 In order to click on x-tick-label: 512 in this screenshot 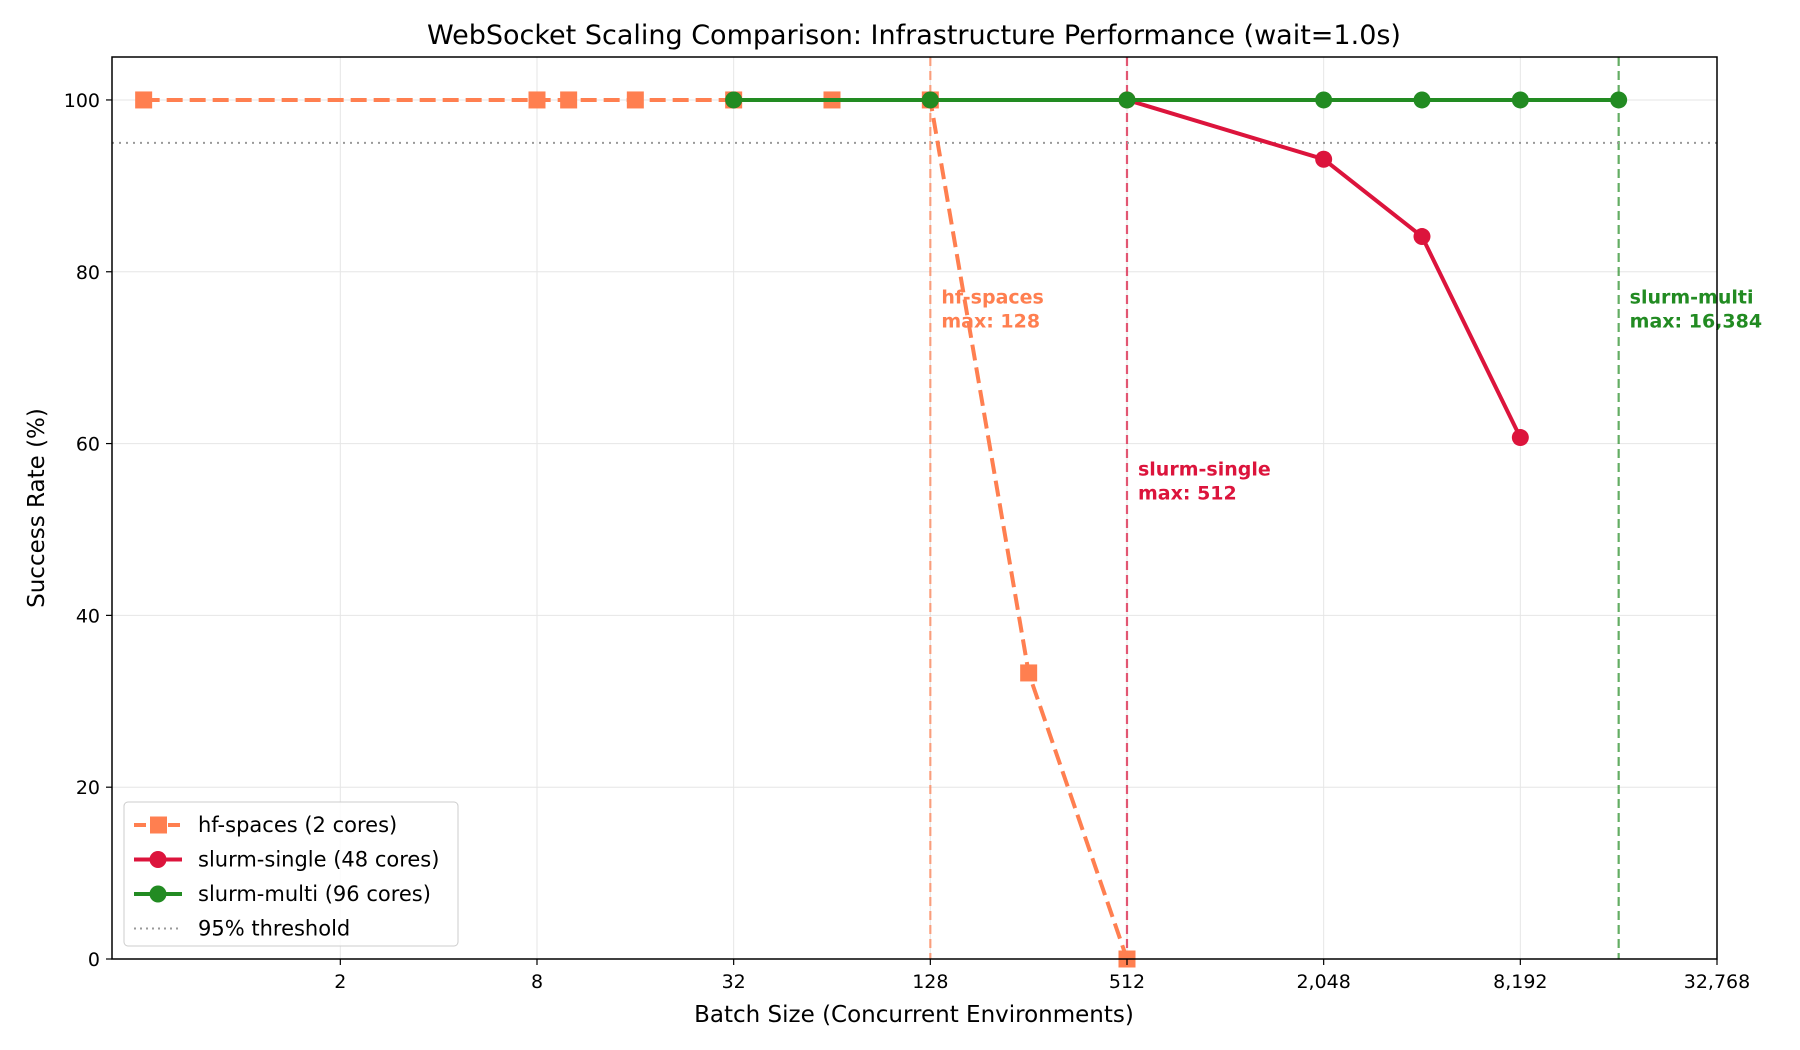, I will do `click(1127, 982)`.